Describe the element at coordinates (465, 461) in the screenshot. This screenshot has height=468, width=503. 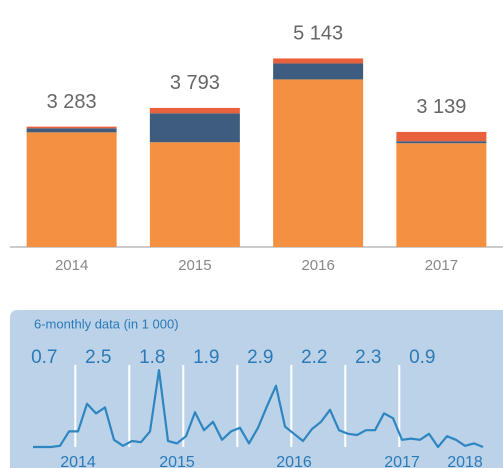
I see `x-tick-label: 2018` at that location.